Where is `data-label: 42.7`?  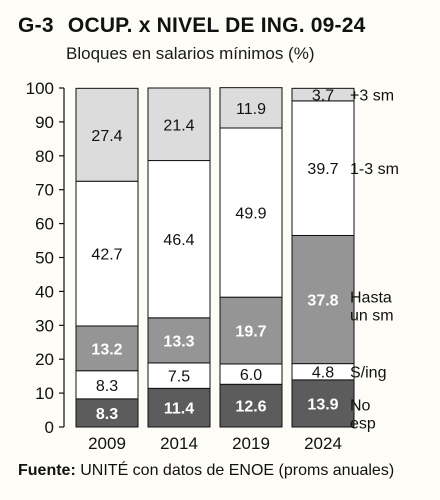 data-label: 42.7 is located at coordinates (106, 255).